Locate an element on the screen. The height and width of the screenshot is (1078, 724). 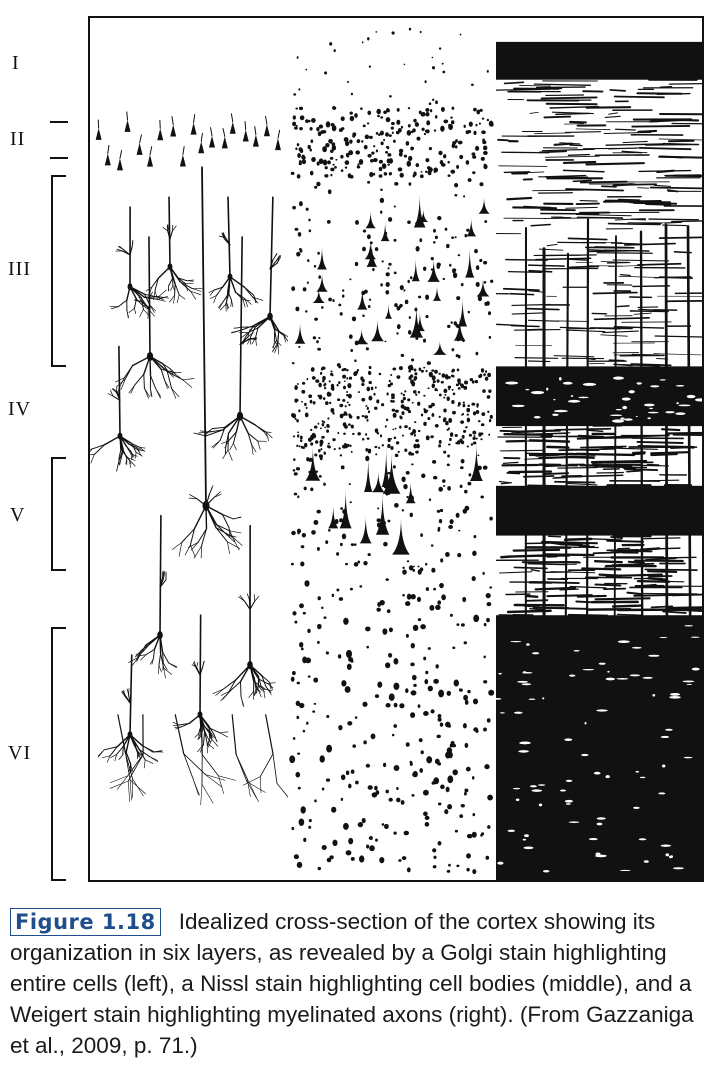
layer-markers is located at coordinates (59, 501).